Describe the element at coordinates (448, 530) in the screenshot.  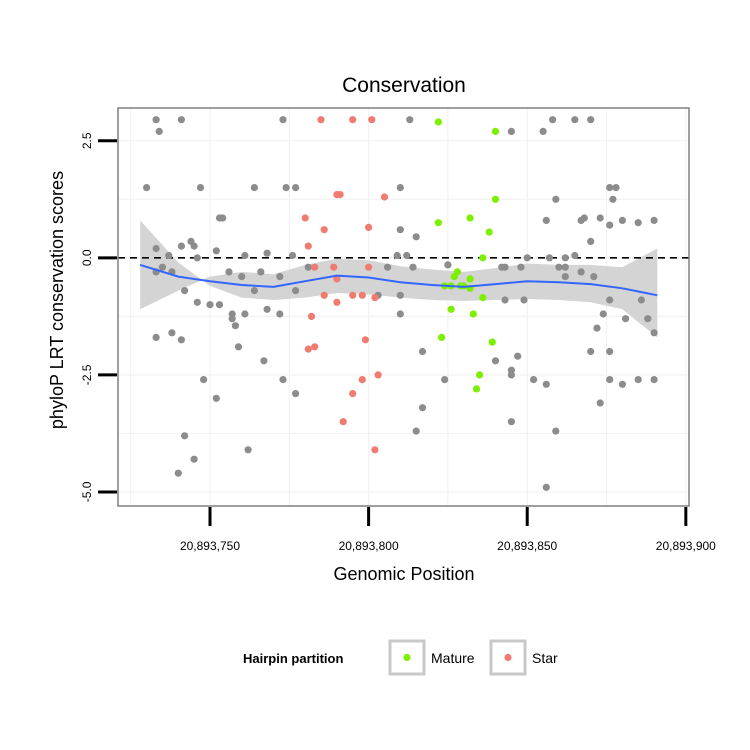
I see `x-axis: 20,893,750 20,893,800 20,893,850 20,893,900` at that location.